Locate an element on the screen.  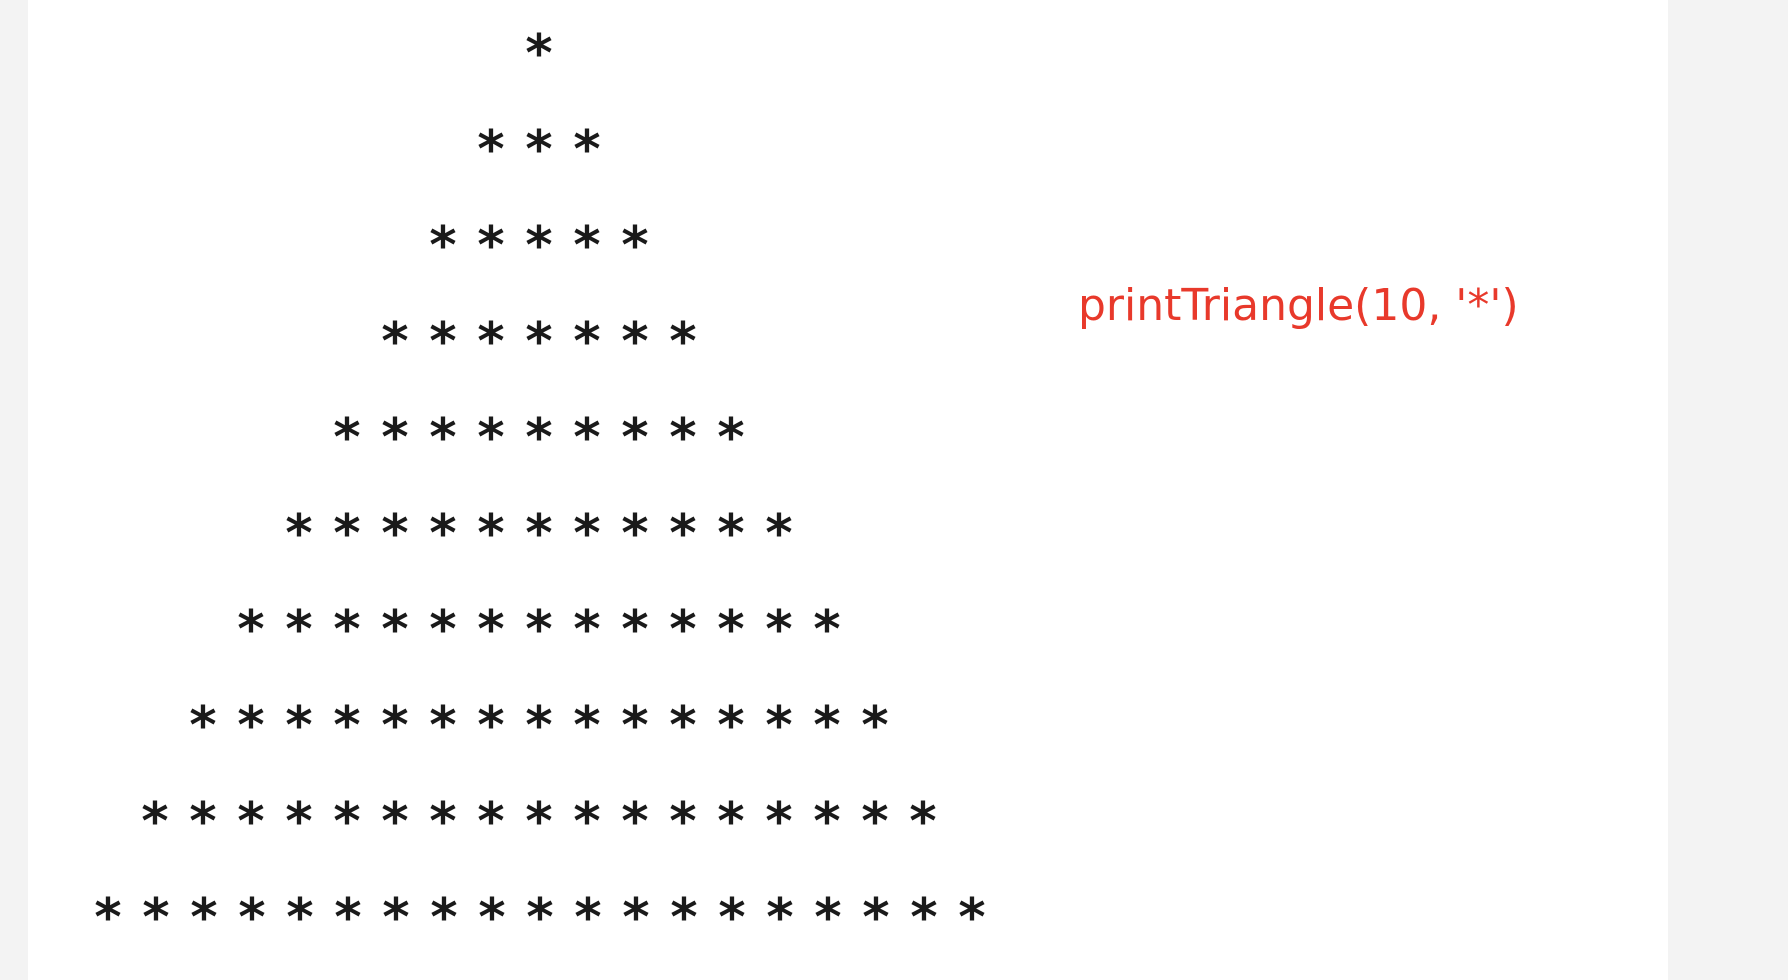
triangle-row: * is located at coordinates (539, 54).